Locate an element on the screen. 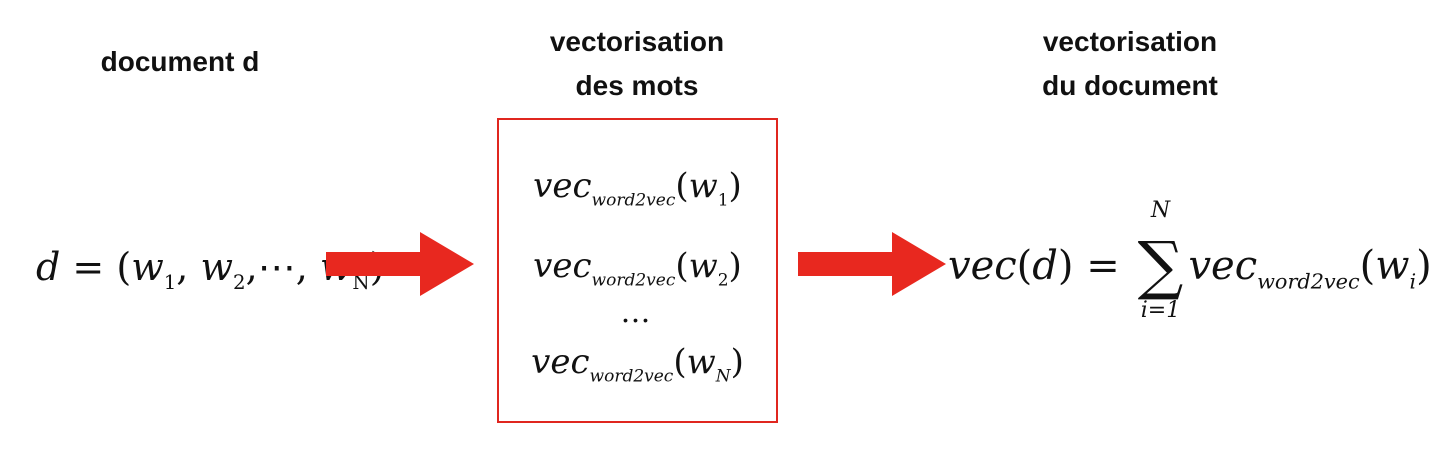 The height and width of the screenshot is (464, 1452). document-vector-equation: vec(d) = N ∑ i=1 vecword2vec(wi) is located at coordinates (1190, 261).